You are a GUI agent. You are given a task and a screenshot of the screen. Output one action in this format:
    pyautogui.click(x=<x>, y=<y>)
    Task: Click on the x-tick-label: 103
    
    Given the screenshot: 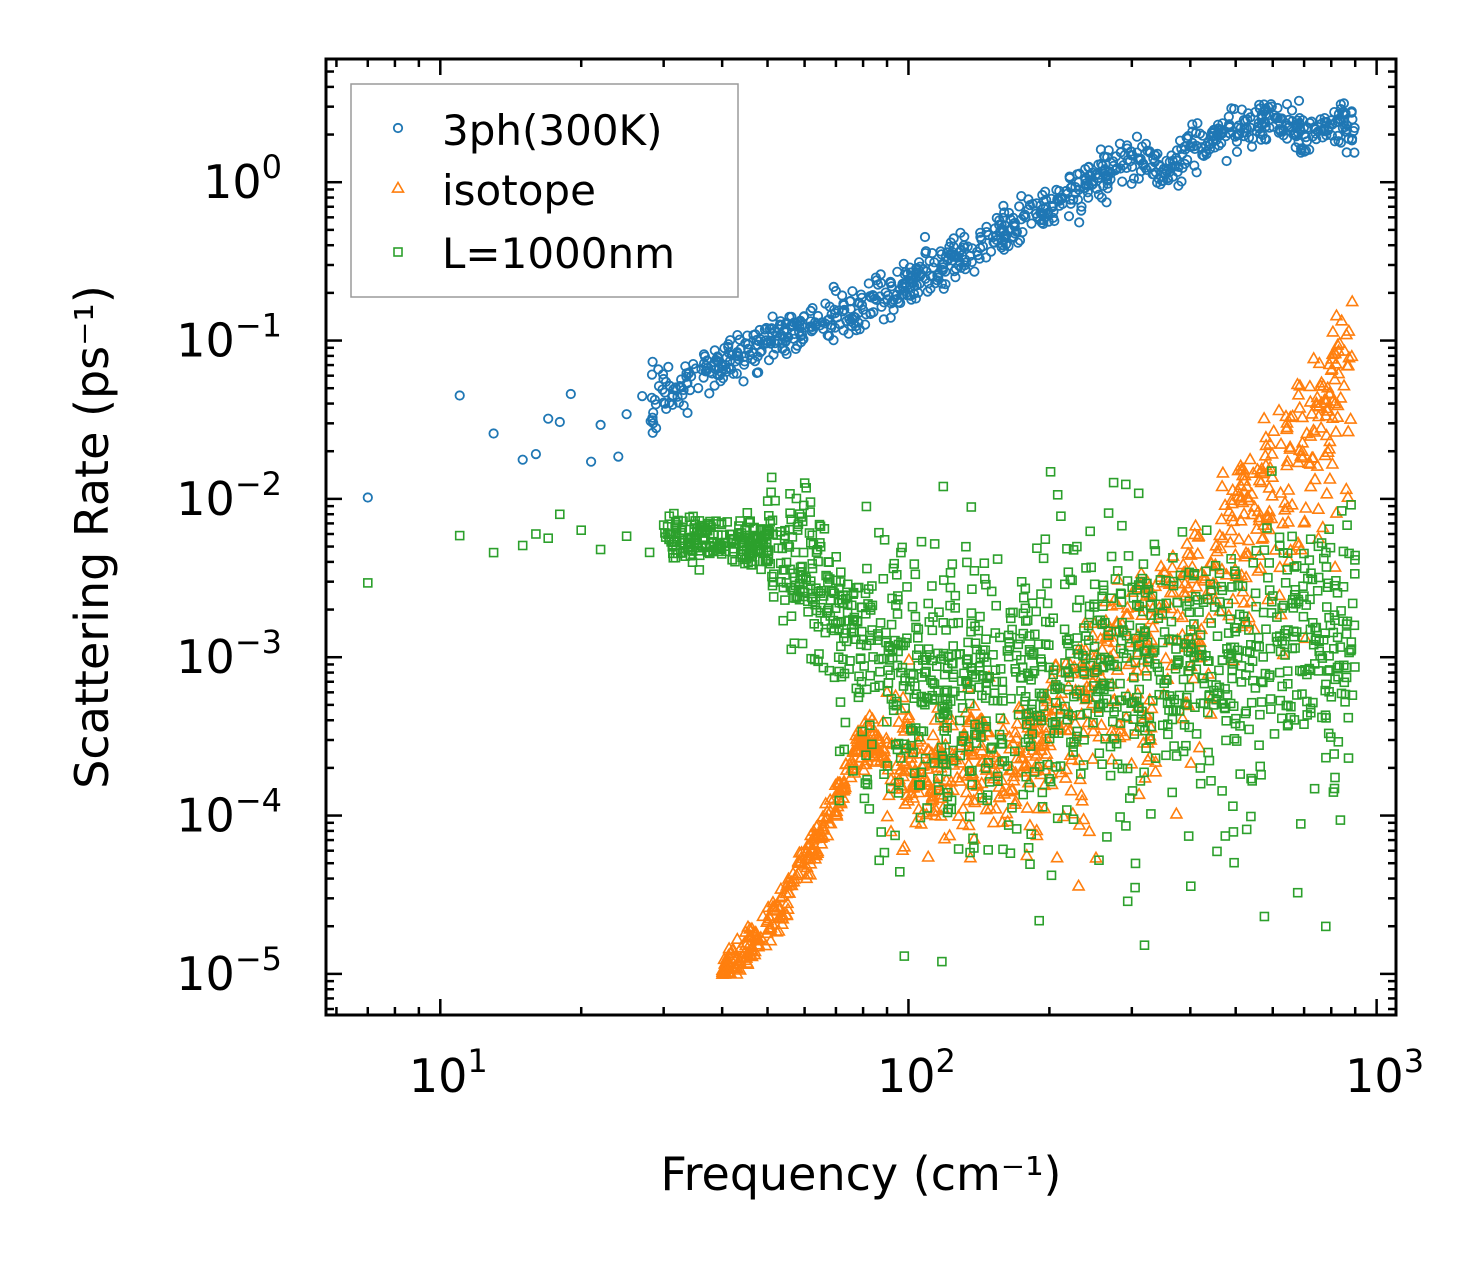 What is the action you would take?
    pyautogui.click(x=1384, y=1072)
    